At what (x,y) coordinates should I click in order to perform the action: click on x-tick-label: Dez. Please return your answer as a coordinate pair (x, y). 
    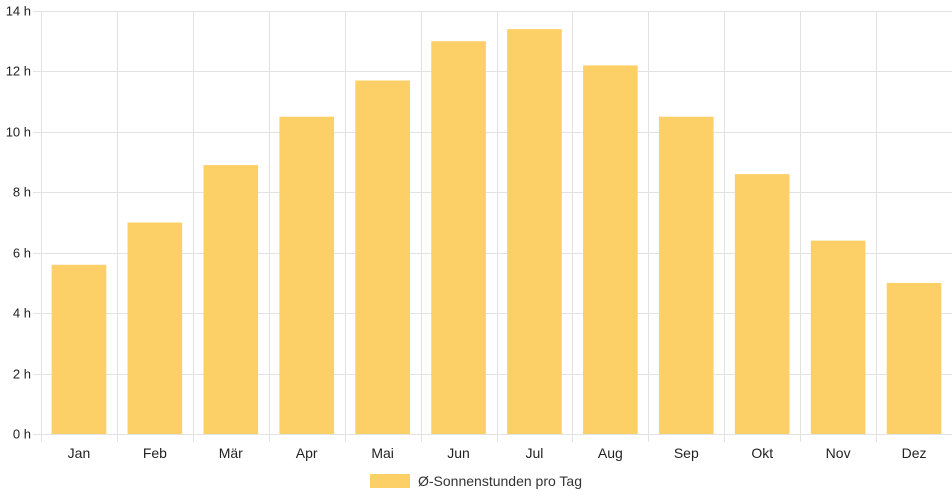
    Looking at the image, I should click on (914, 453).